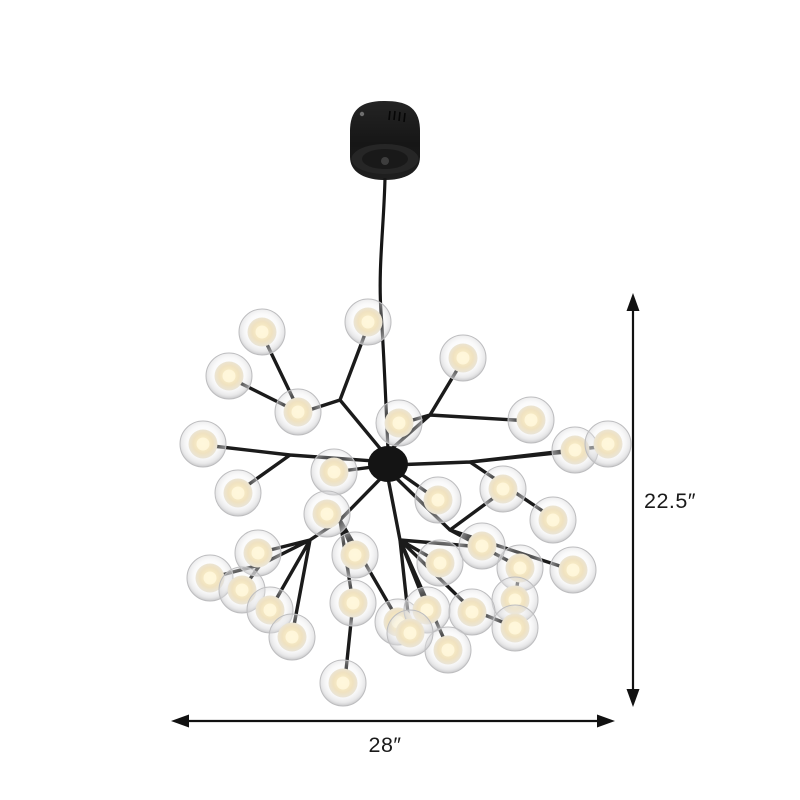 The image size is (800, 800). What do you see at coordinates (180, 721) in the screenshot?
I see `arrow-left-icon` at bounding box center [180, 721].